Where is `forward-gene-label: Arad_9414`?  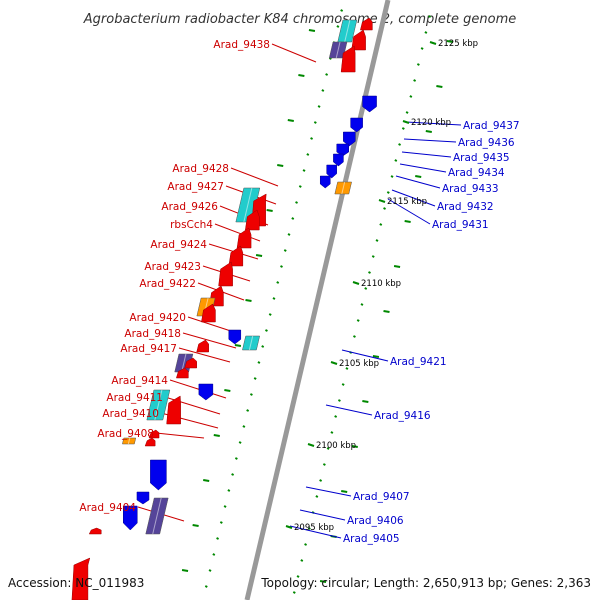
forward-gene-label: Arad_9414 is located at coordinates (139, 381).